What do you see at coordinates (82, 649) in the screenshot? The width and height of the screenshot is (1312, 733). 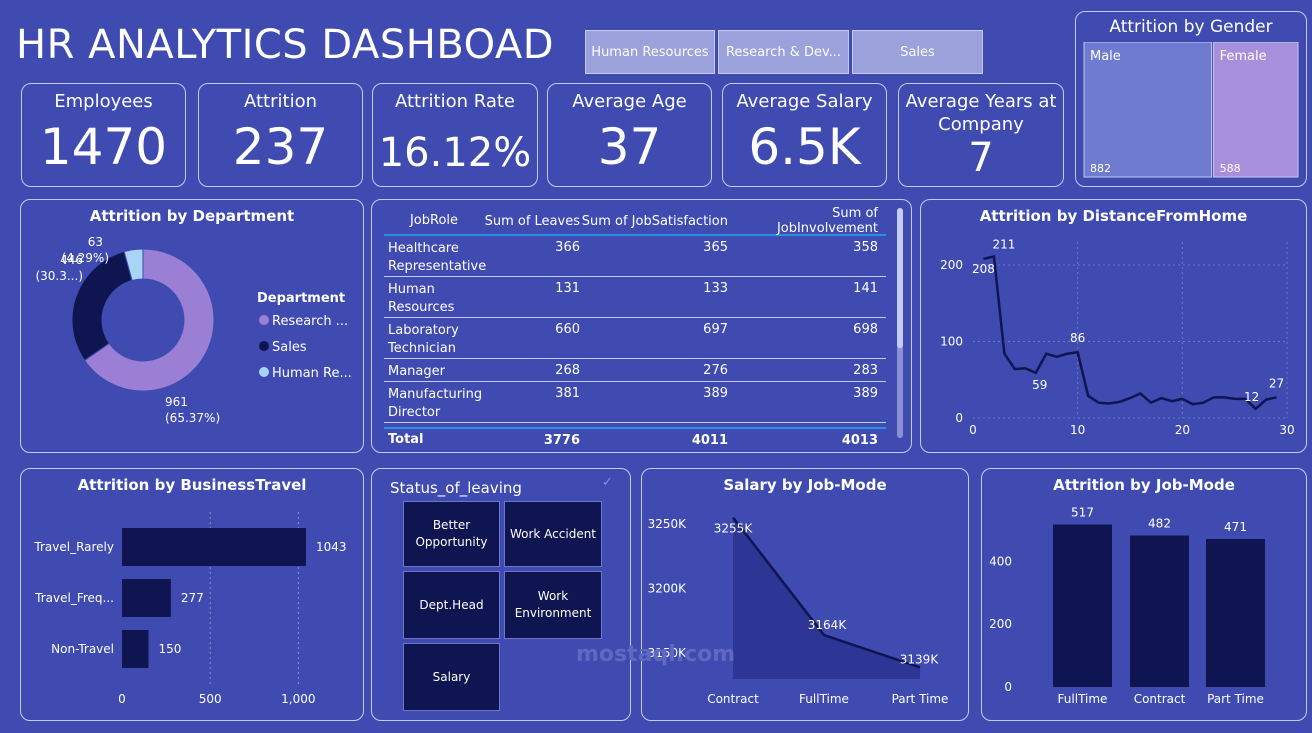 I see `businesstravel-category-label: Non-Travel` at bounding box center [82, 649].